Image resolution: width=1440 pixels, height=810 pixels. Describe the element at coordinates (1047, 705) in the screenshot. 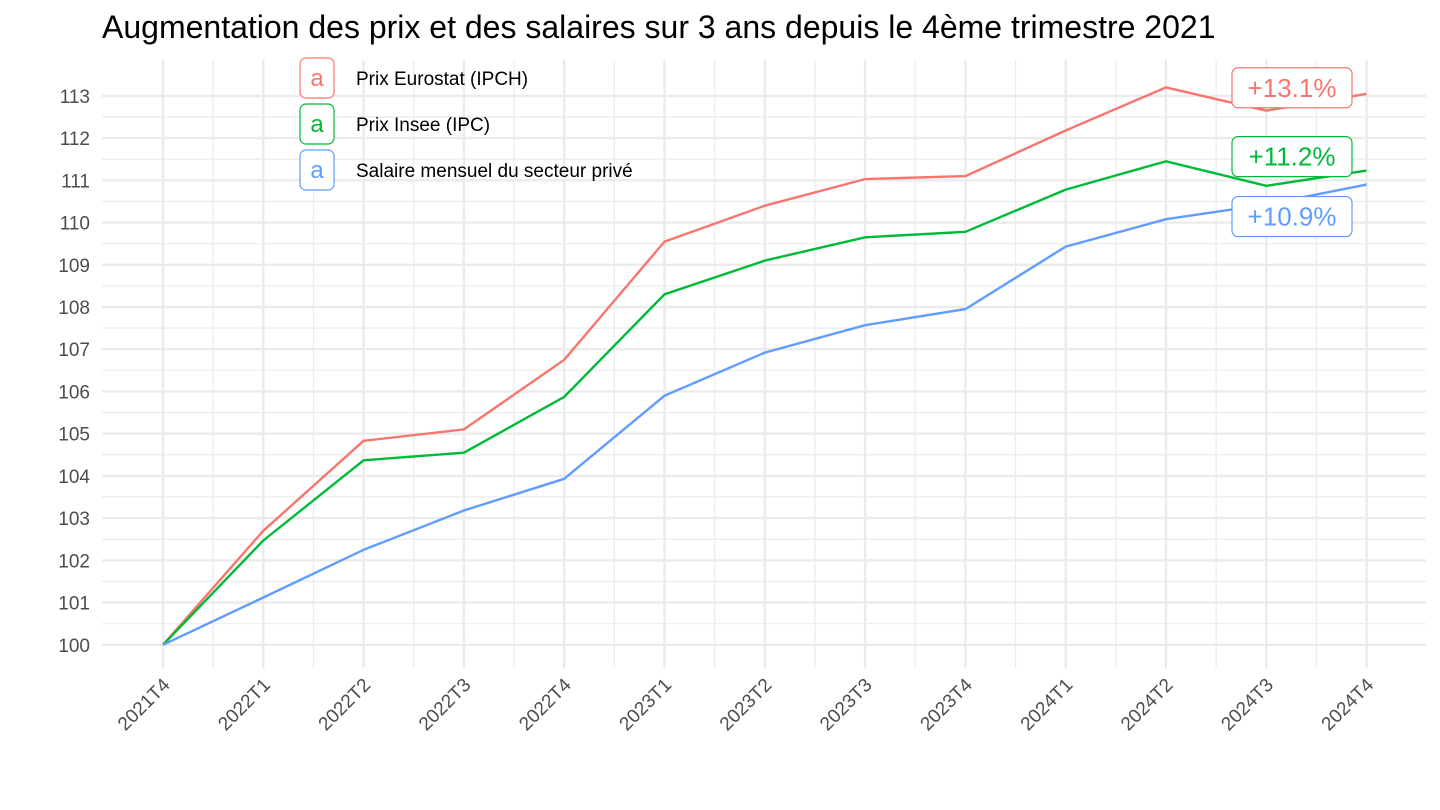

I see `x-tick-label: 2024T1` at that location.